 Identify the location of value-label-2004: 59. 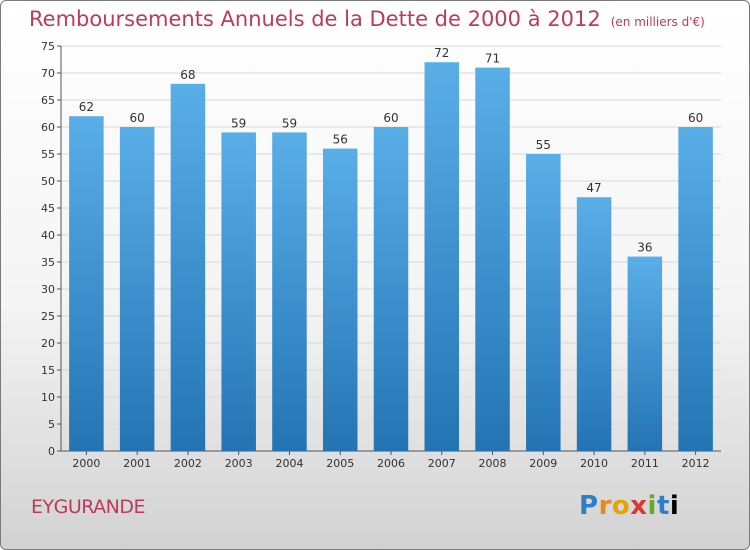
(289, 123).